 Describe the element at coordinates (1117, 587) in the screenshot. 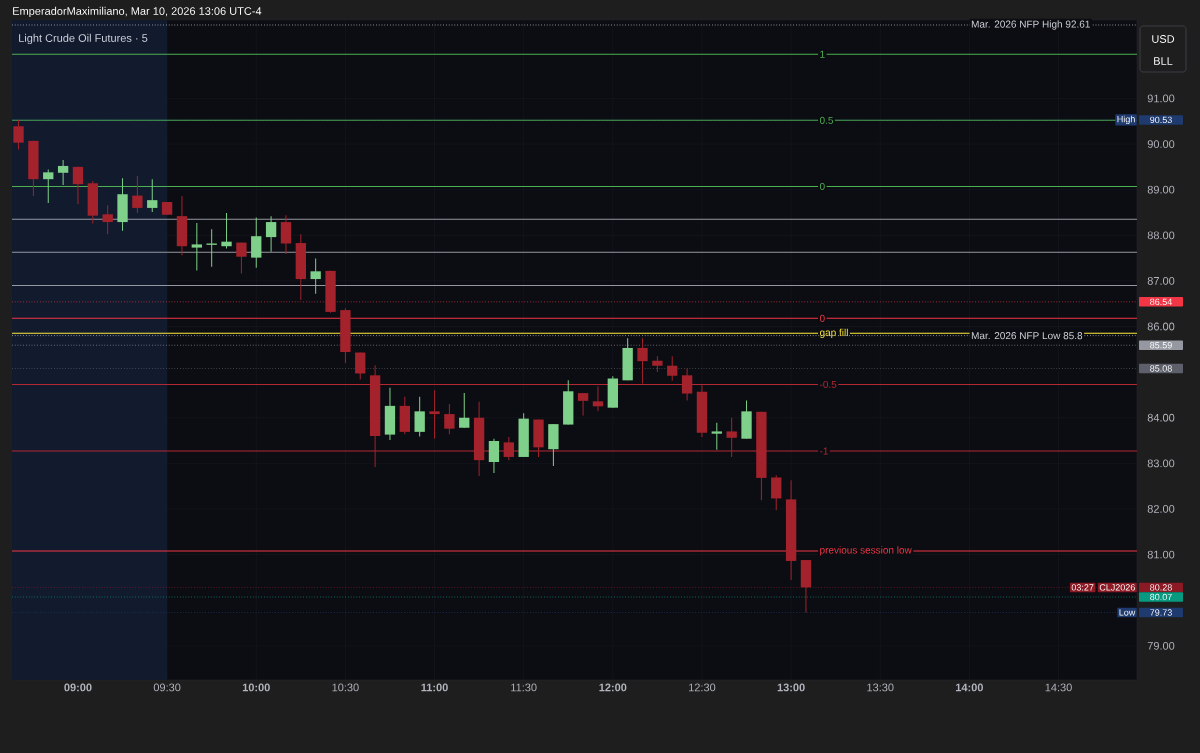

I see `ref-line-label: CLJ2026` at that location.